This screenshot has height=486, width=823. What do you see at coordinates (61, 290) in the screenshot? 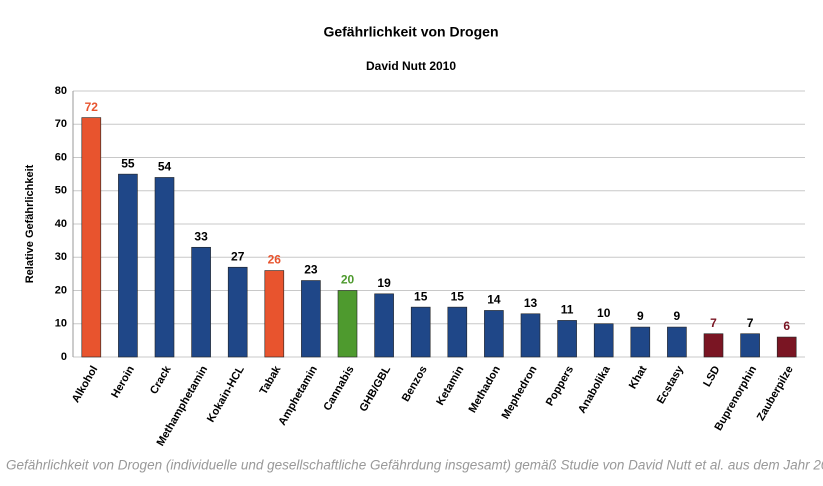
I see `y-tick-label: 20` at bounding box center [61, 290].